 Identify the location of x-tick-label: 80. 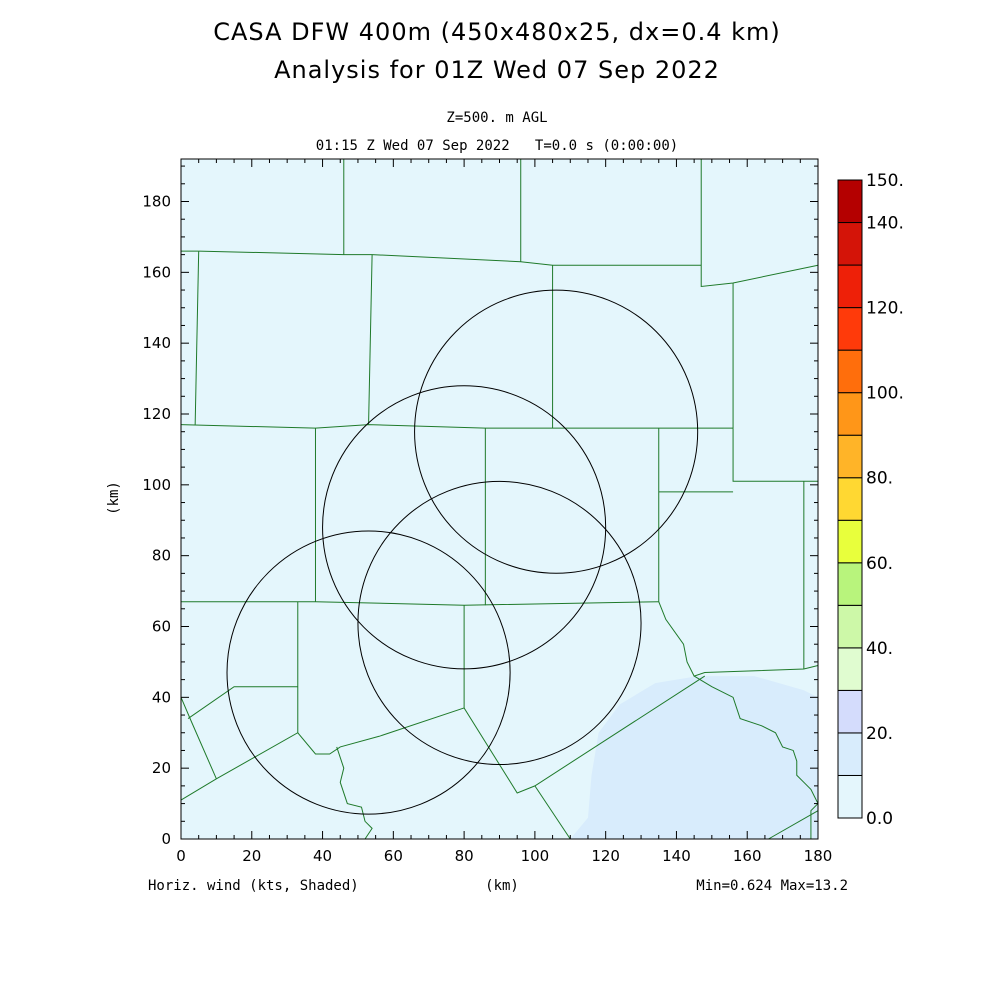
(464, 856).